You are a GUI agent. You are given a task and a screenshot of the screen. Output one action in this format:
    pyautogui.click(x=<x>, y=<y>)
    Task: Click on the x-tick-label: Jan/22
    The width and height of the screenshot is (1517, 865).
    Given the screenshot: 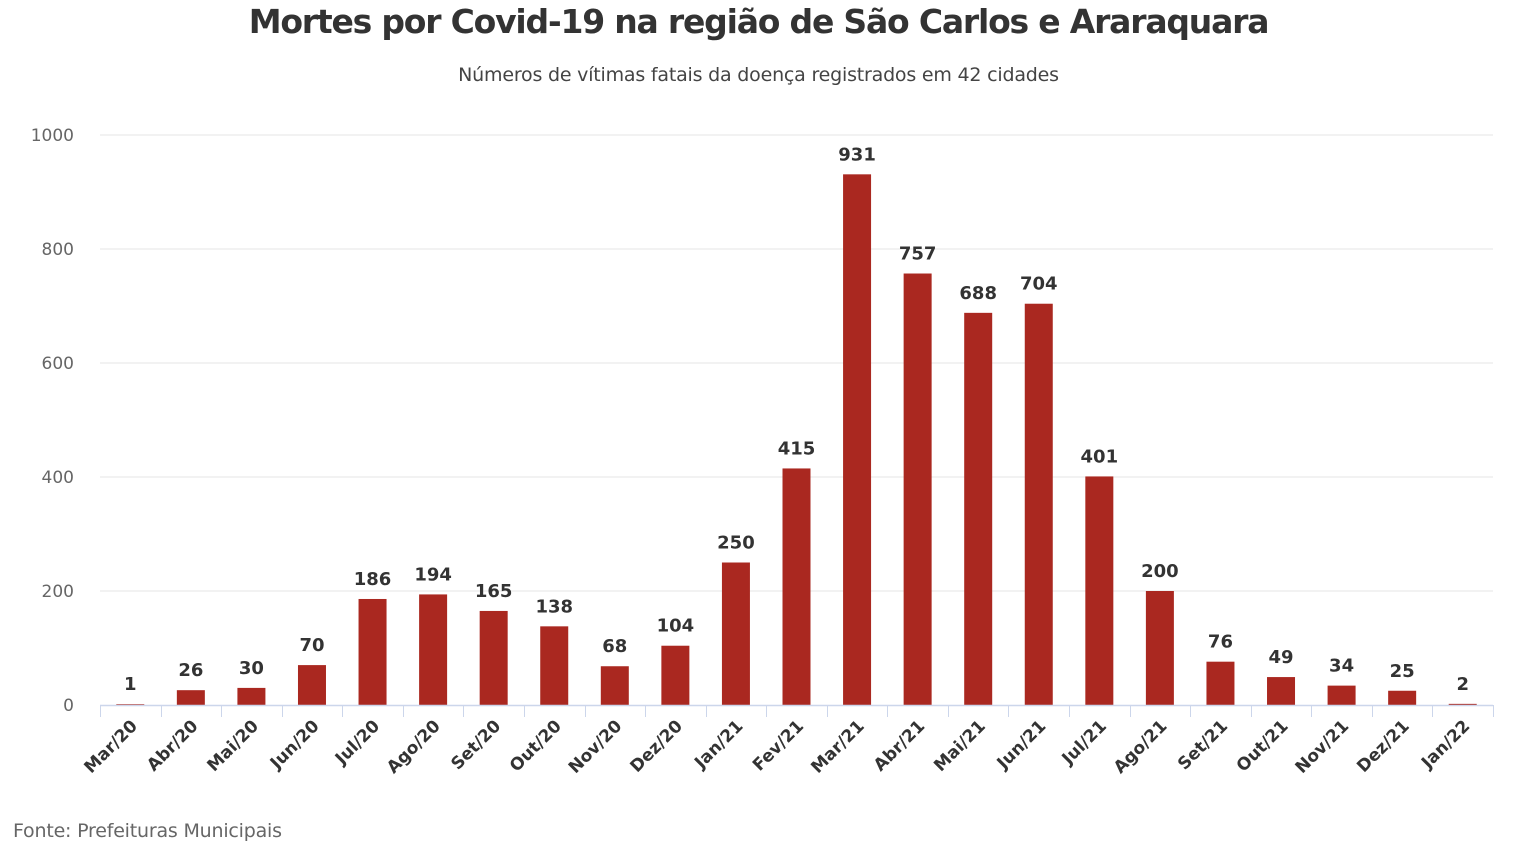 What is the action you would take?
    pyautogui.click(x=1445, y=744)
    